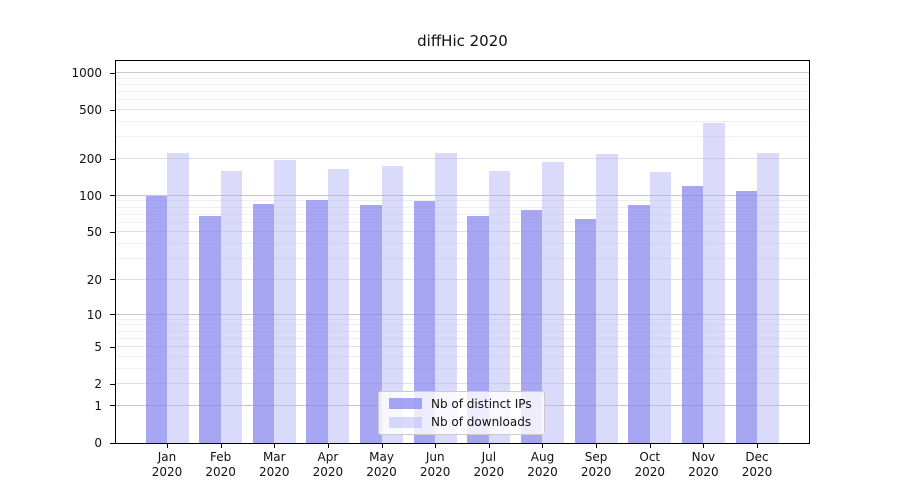 The width and height of the screenshot is (900, 500). What do you see at coordinates (542, 457) in the screenshot?
I see `x-tick-month-aug: Aug` at bounding box center [542, 457].